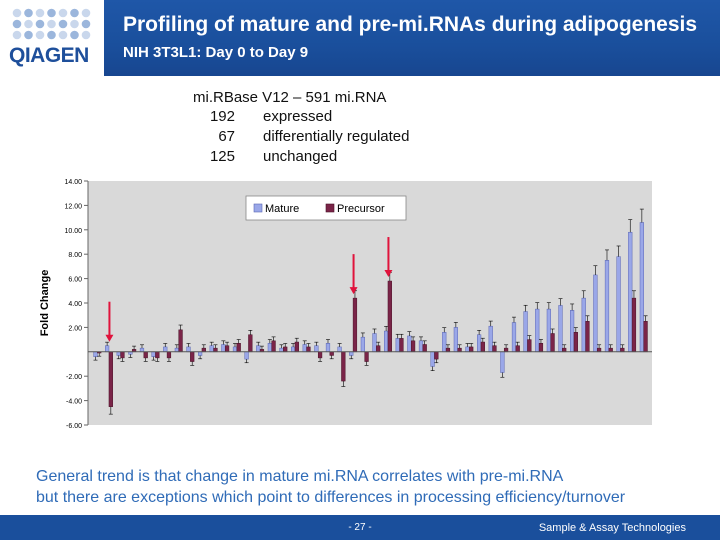 Image resolution: width=720 pixels, height=540 pixels. I want to click on stats-label: expressed, so click(298, 116).